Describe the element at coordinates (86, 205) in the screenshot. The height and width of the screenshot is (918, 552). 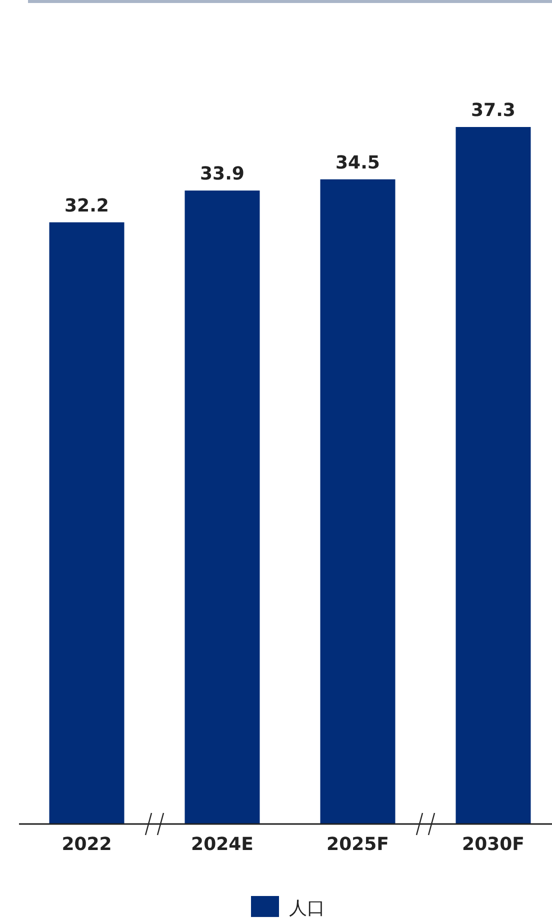
I see `data-label: 32.2` at that location.